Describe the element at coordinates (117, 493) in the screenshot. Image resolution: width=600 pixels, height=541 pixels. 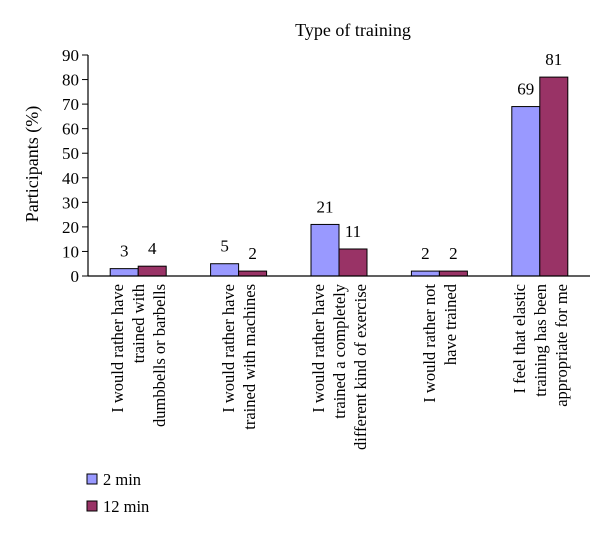
I see `legend: 2 min 12 min` at that location.